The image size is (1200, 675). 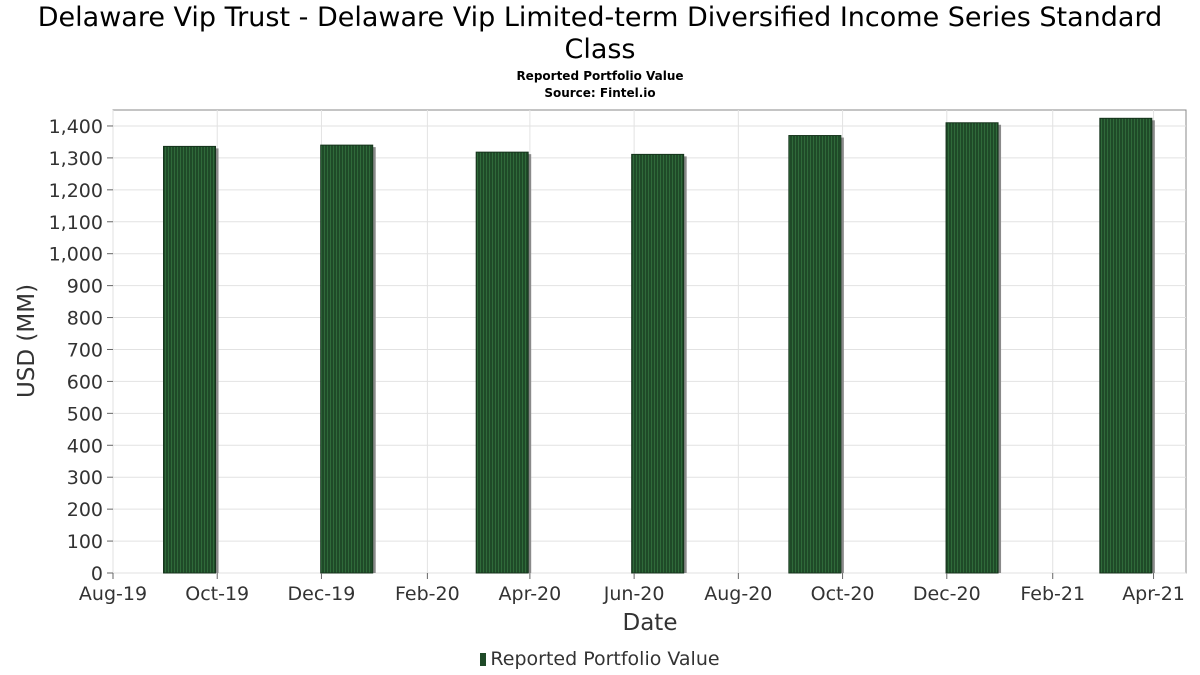 What do you see at coordinates (322, 594) in the screenshot?
I see `x-tick-label: Dec-19` at bounding box center [322, 594].